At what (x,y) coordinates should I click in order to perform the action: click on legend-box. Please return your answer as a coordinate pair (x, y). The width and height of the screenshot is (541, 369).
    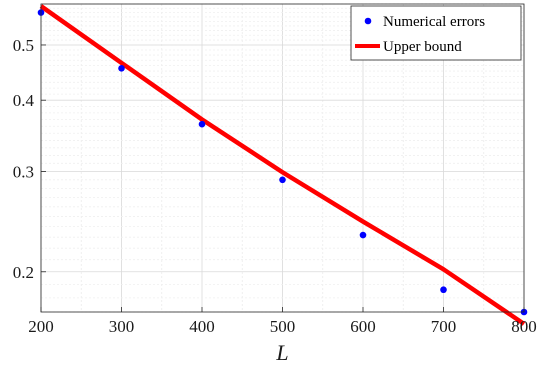
    Looking at the image, I should click on (436, 33).